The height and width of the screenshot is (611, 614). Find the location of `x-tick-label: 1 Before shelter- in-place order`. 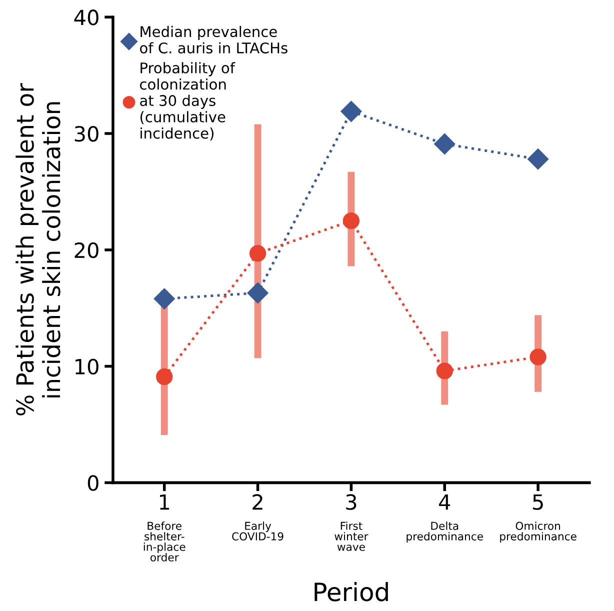

x-tick-label: 1 Before shelter- in-place order is located at coordinates (165, 528).